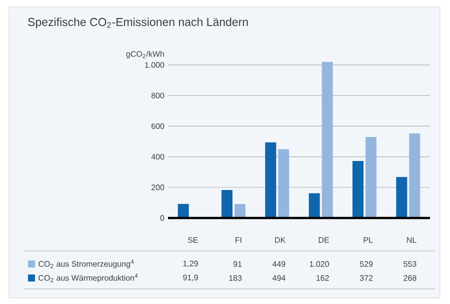 Image resolution: width=450 pixels, height=304 pixels. Describe the element at coordinates (280, 240) in the screenshot. I see `x-tick-label: DK` at that location.